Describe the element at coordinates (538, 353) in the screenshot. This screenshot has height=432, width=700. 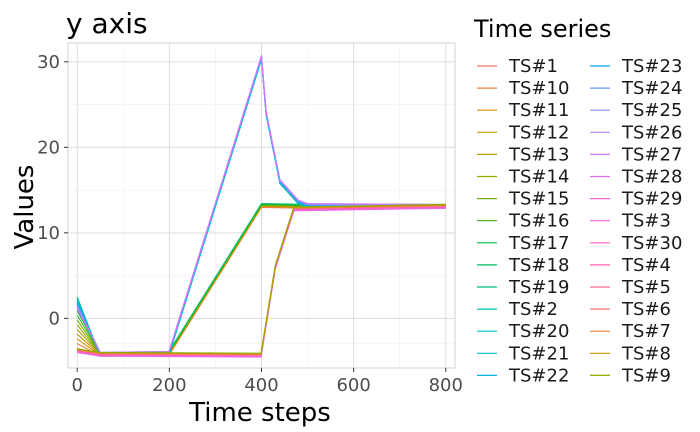
I see `legend-label: TS#21` at that location.